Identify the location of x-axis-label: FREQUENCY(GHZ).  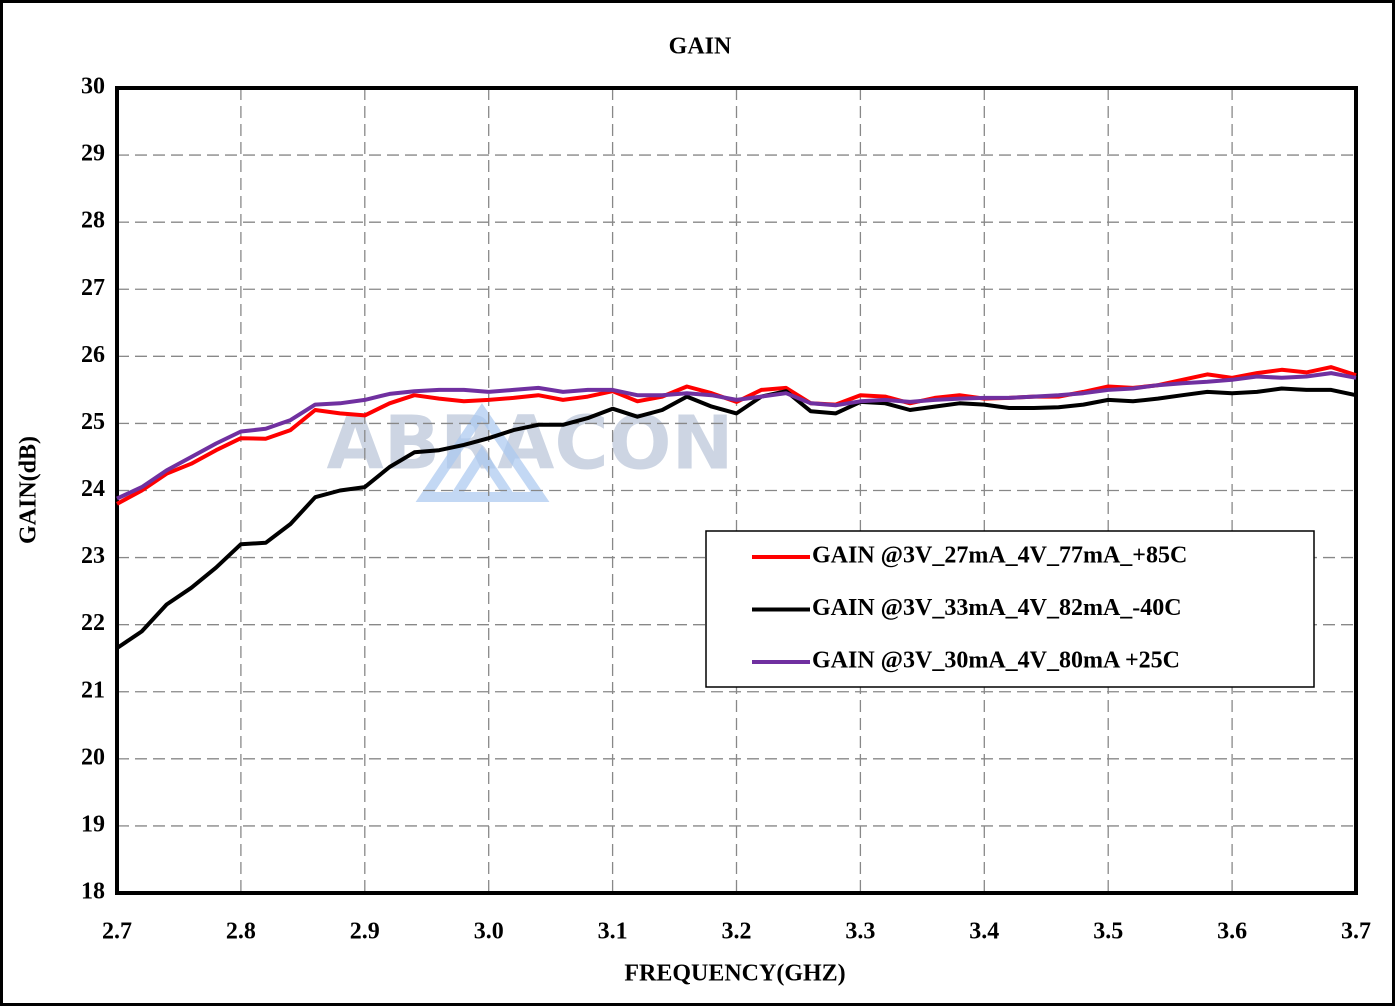
(734, 974).